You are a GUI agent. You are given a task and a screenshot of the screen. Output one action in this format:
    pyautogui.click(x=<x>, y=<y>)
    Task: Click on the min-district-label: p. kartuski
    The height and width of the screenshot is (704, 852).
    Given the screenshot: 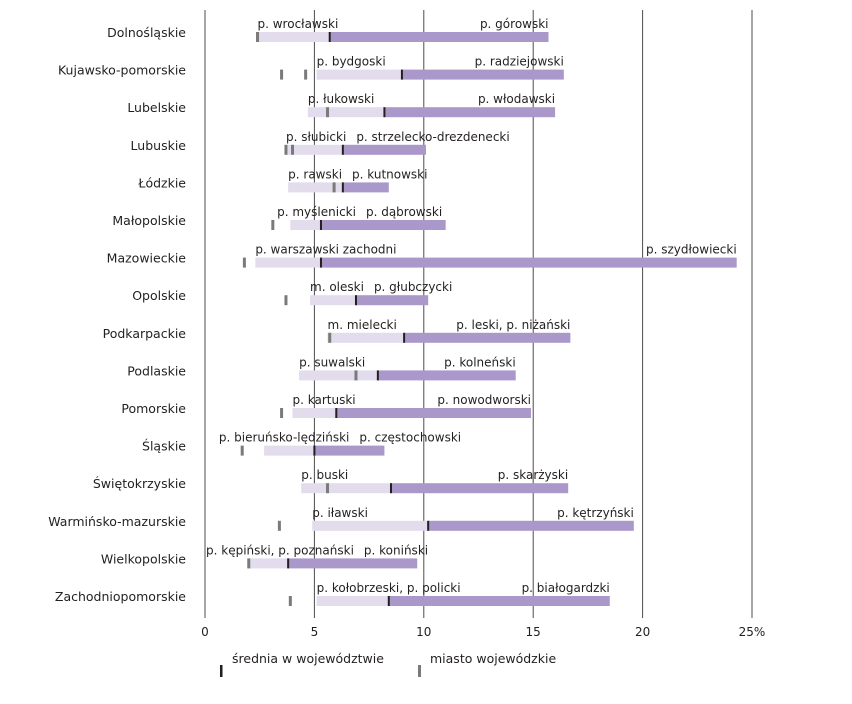 What is the action you would take?
    pyautogui.click(x=324, y=400)
    